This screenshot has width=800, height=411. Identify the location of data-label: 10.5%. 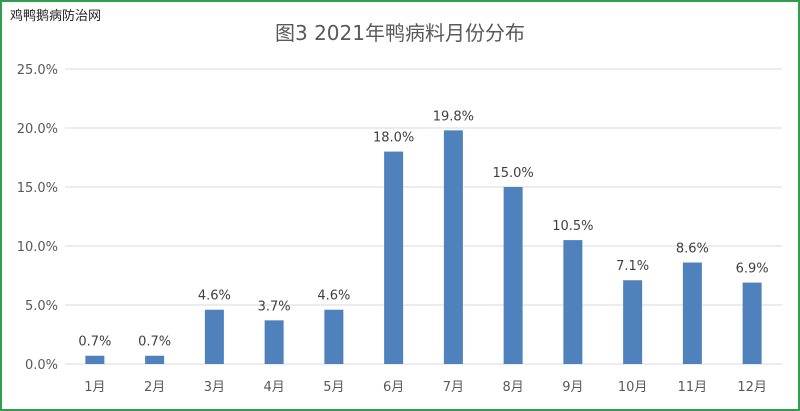
(572, 226).